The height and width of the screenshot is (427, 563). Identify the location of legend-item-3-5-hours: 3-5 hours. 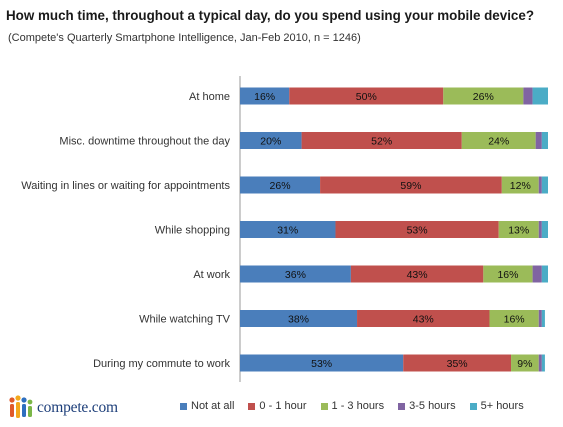
(427, 406).